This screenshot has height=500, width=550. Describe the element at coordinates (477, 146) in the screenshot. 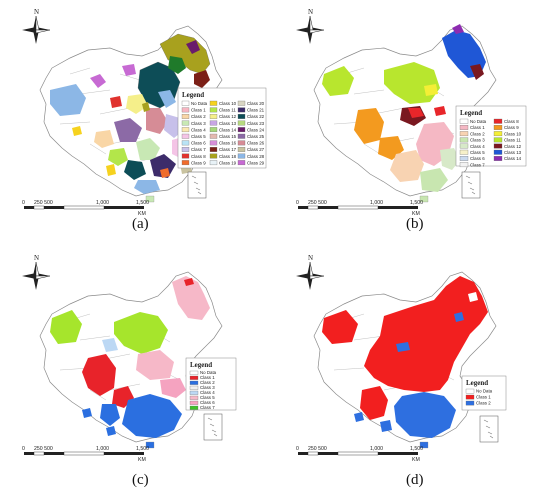

I see `legend-label: Class 4` at that location.